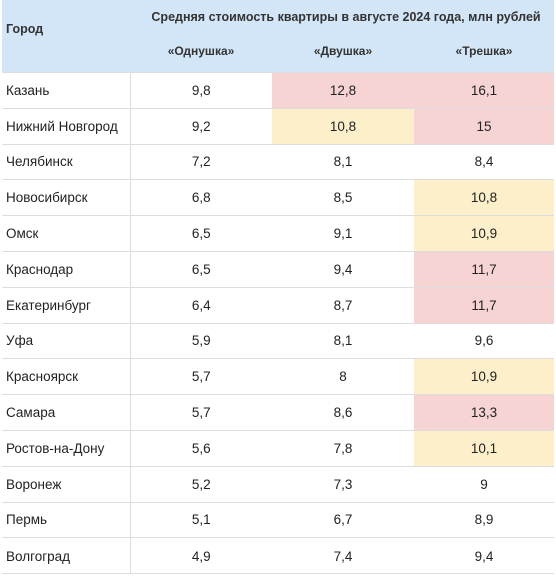 This screenshot has width=556, height=580. I want to click on table-row: Красноярск 5,7 8 10,9, so click(278, 376).